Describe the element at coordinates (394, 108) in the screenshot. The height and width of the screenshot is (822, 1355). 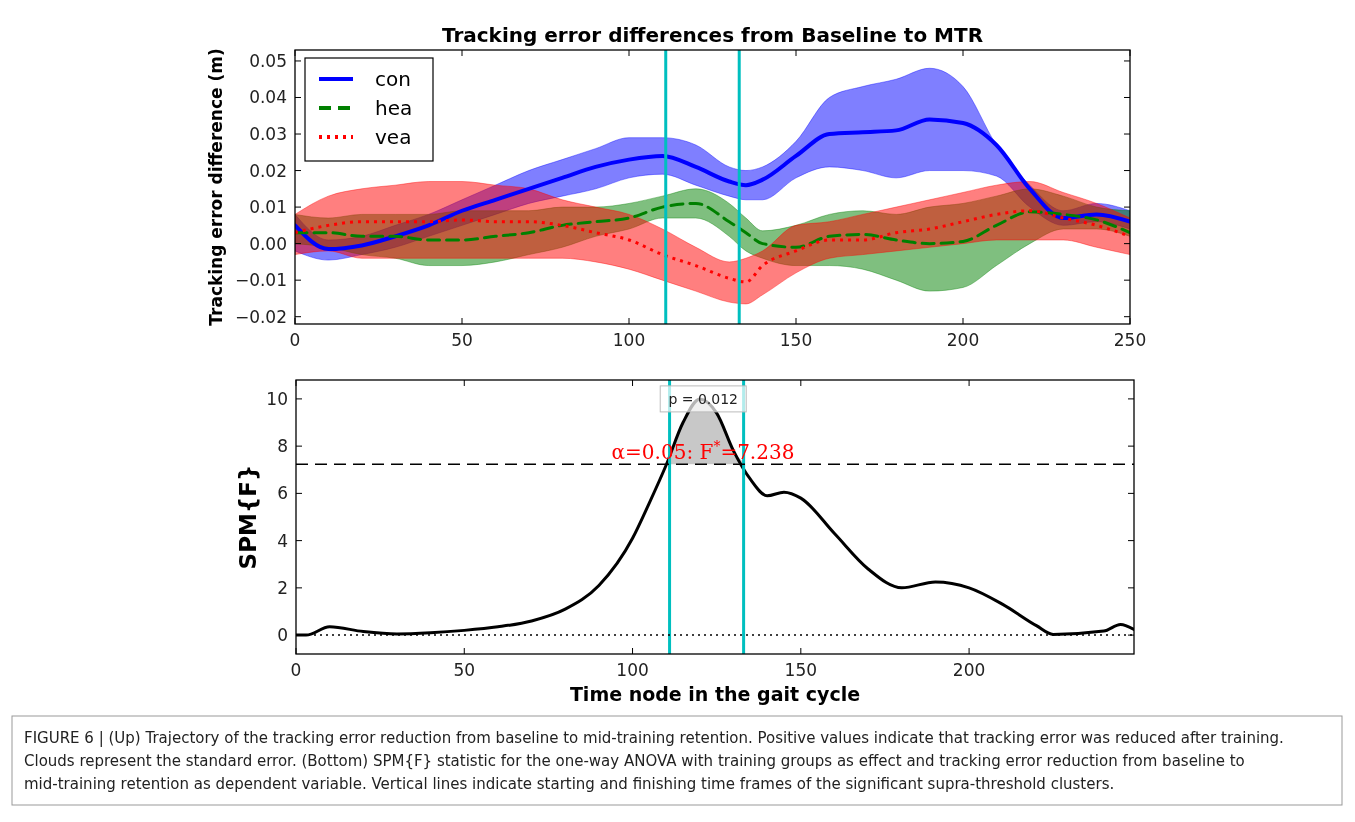
I see `legend-label: hea` at that location.